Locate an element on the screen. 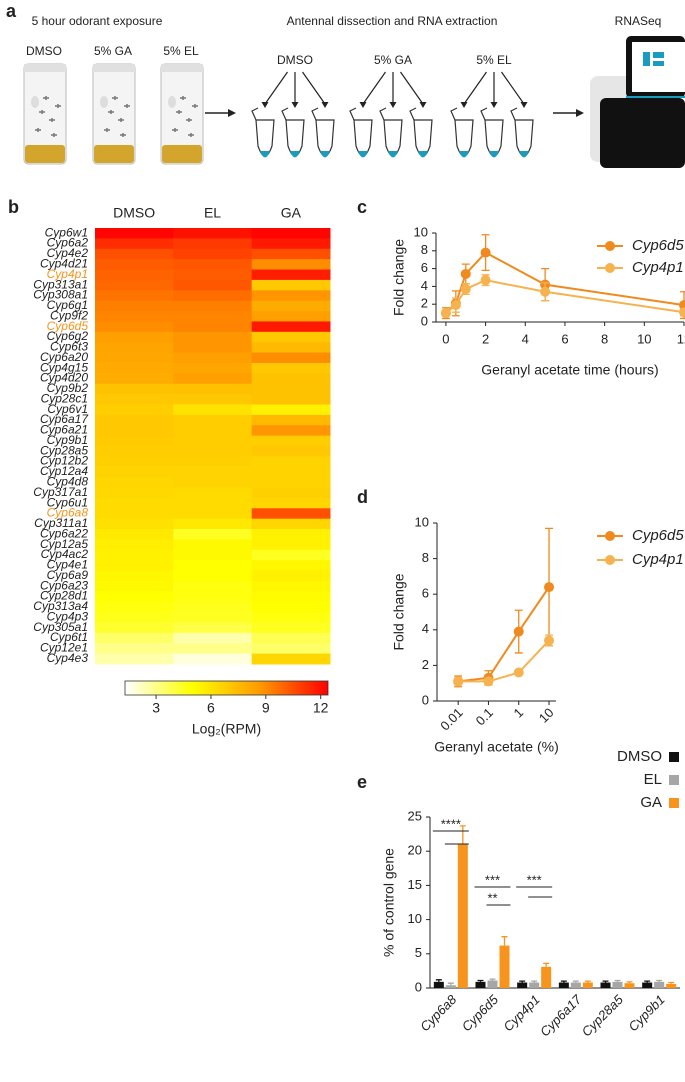  x-tick-label: Cyp6d5 is located at coordinates (480, 1012).